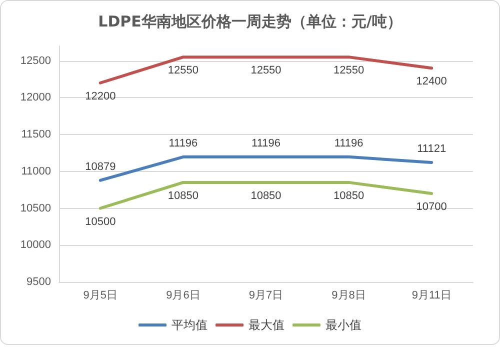 This screenshot has height=347, width=502. I want to click on data-label: 12400, so click(431, 82).